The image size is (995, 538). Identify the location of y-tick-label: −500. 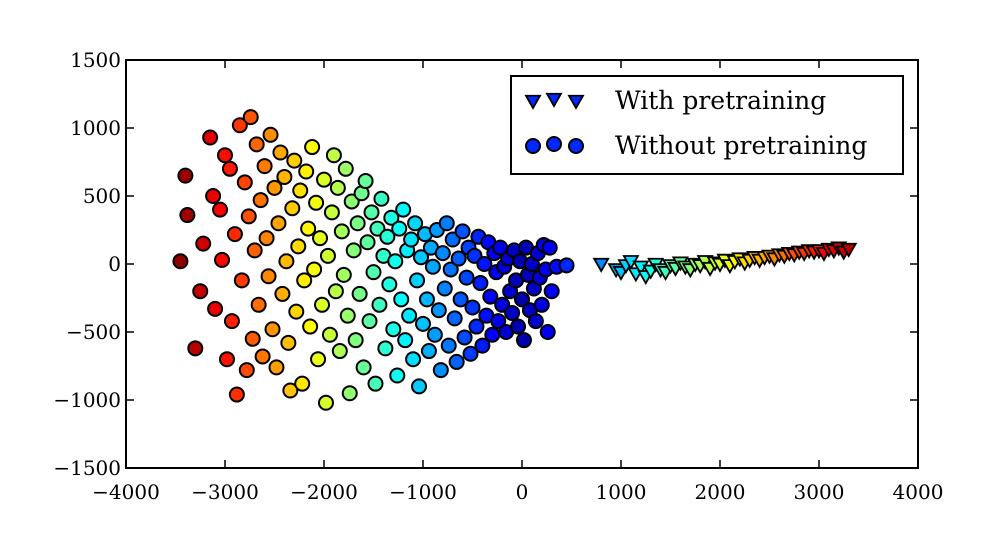
(93, 332).